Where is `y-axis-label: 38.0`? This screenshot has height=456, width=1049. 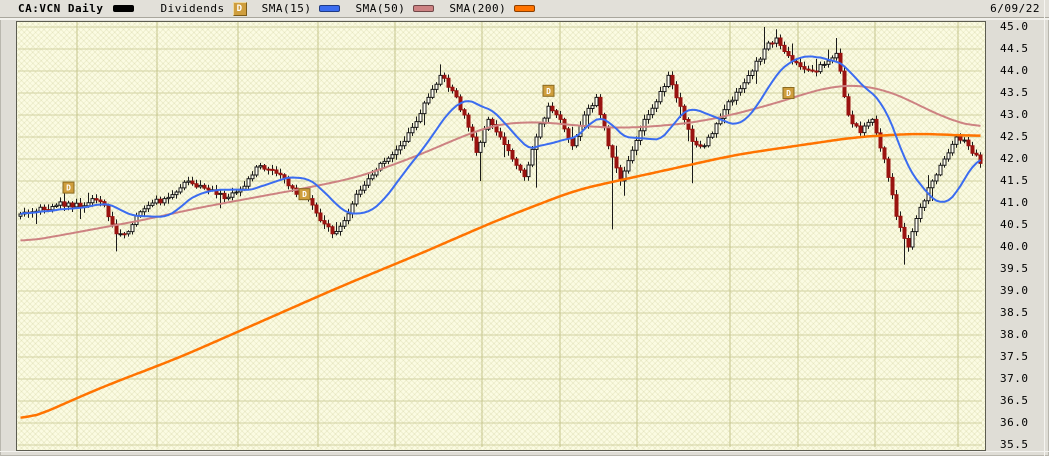
y-axis-label: 38.0 is located at coordinates (1014, 334).